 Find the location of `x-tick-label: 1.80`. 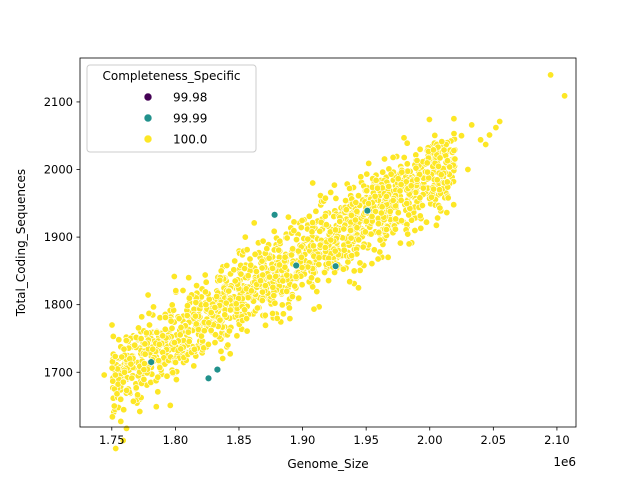

x-tick-label: 1.80 is located at coordinates (176, 440).